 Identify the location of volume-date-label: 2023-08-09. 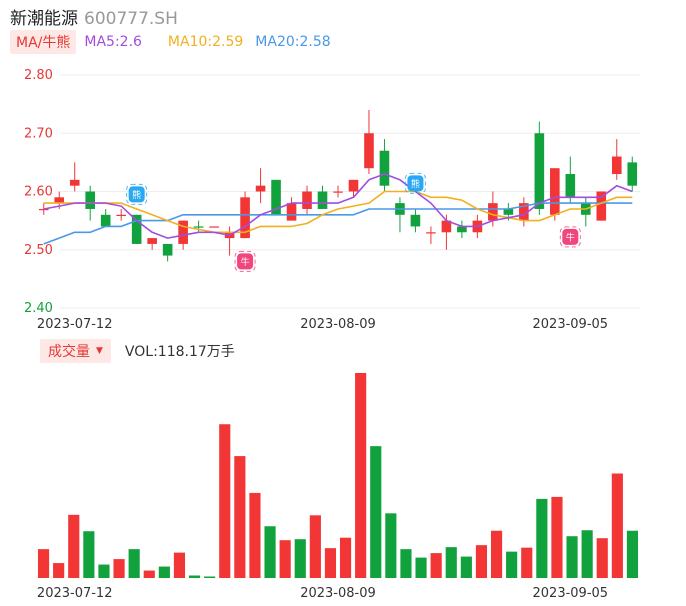
(338, 593).